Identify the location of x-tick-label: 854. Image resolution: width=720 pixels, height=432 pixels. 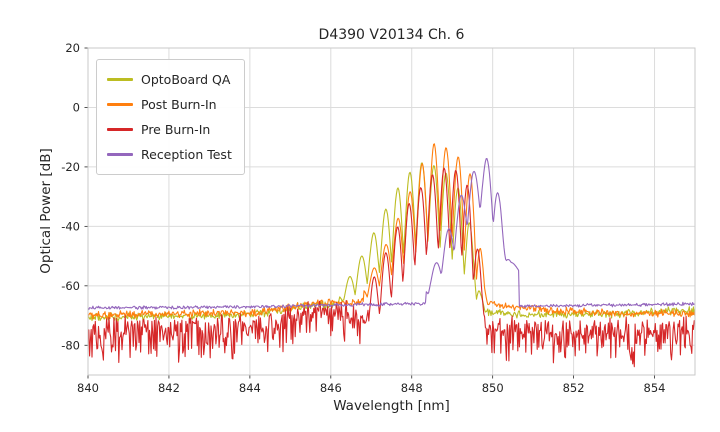
(655, 388).